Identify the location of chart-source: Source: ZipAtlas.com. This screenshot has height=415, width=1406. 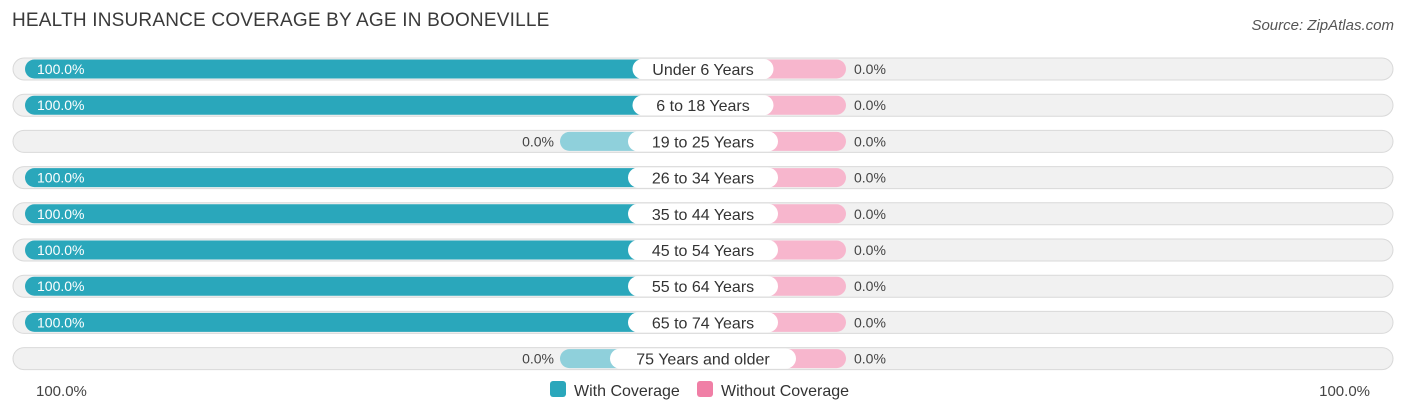
(1322, 25).